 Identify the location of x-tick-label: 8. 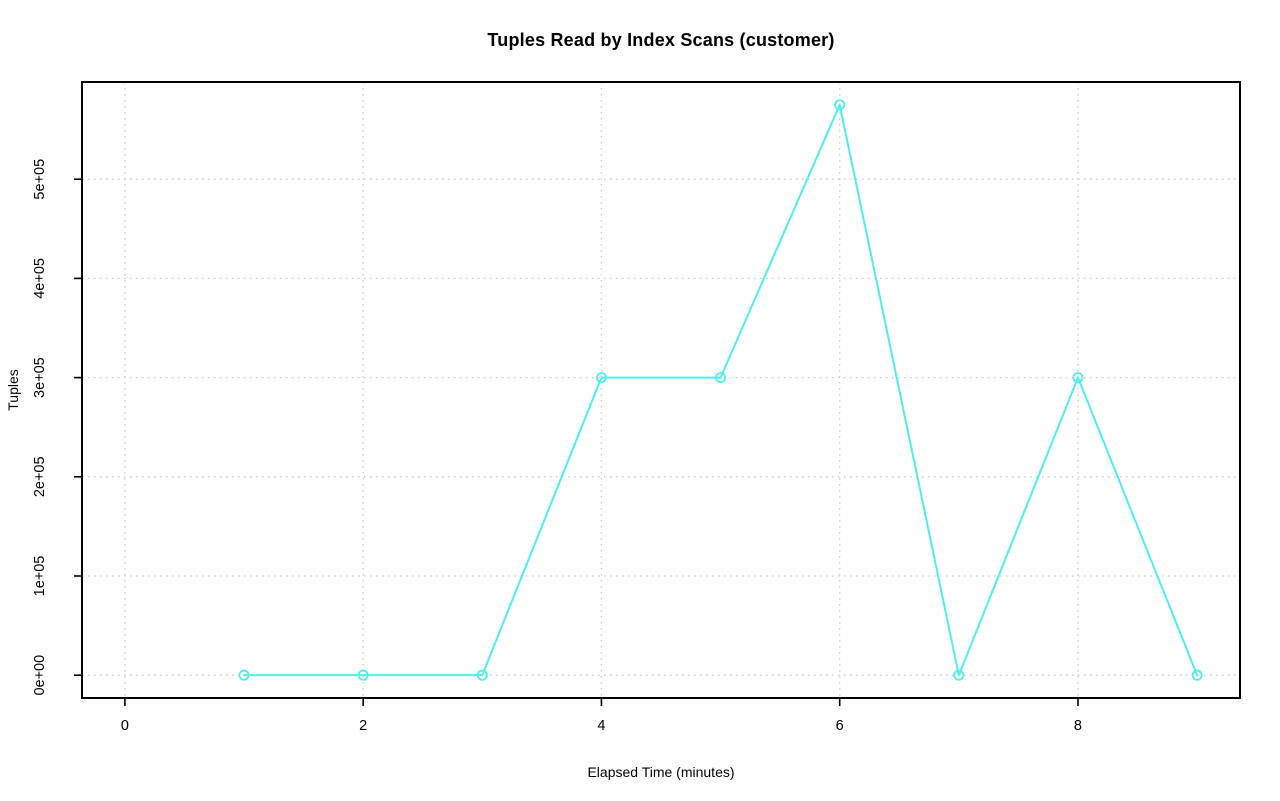
(1078, 726).